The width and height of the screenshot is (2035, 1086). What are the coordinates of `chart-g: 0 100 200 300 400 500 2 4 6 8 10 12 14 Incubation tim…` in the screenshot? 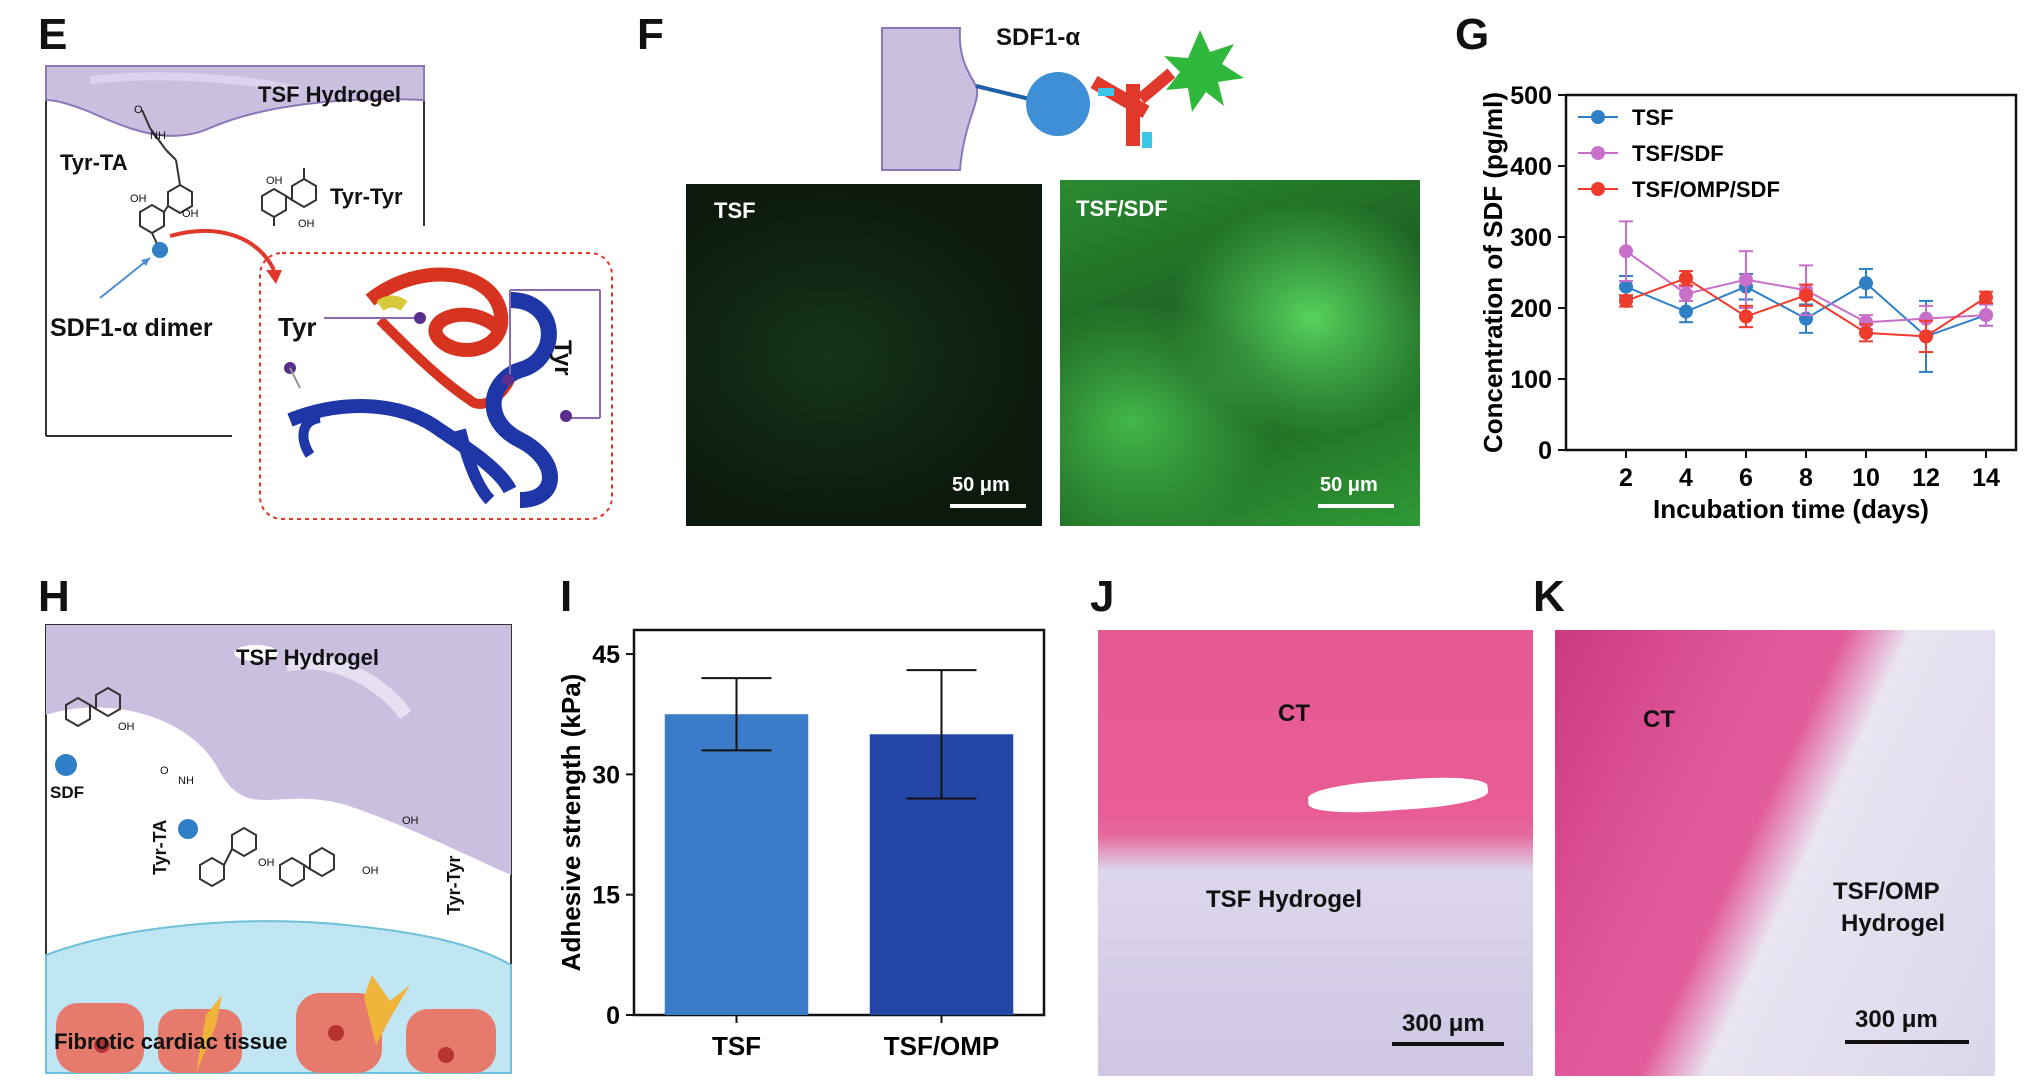 It's located at (1748, 303).